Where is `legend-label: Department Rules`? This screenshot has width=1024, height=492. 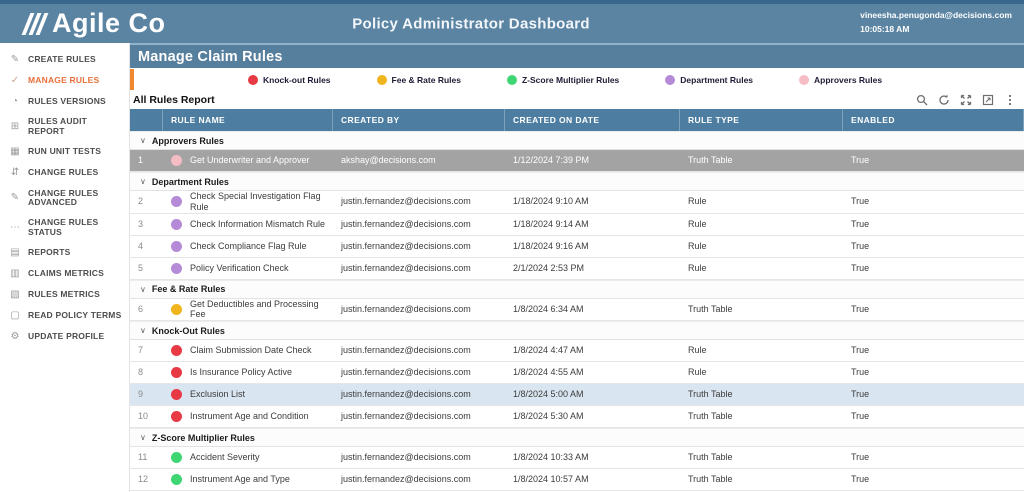 legend-label: Department Rules is located at coordinates (717, 79).